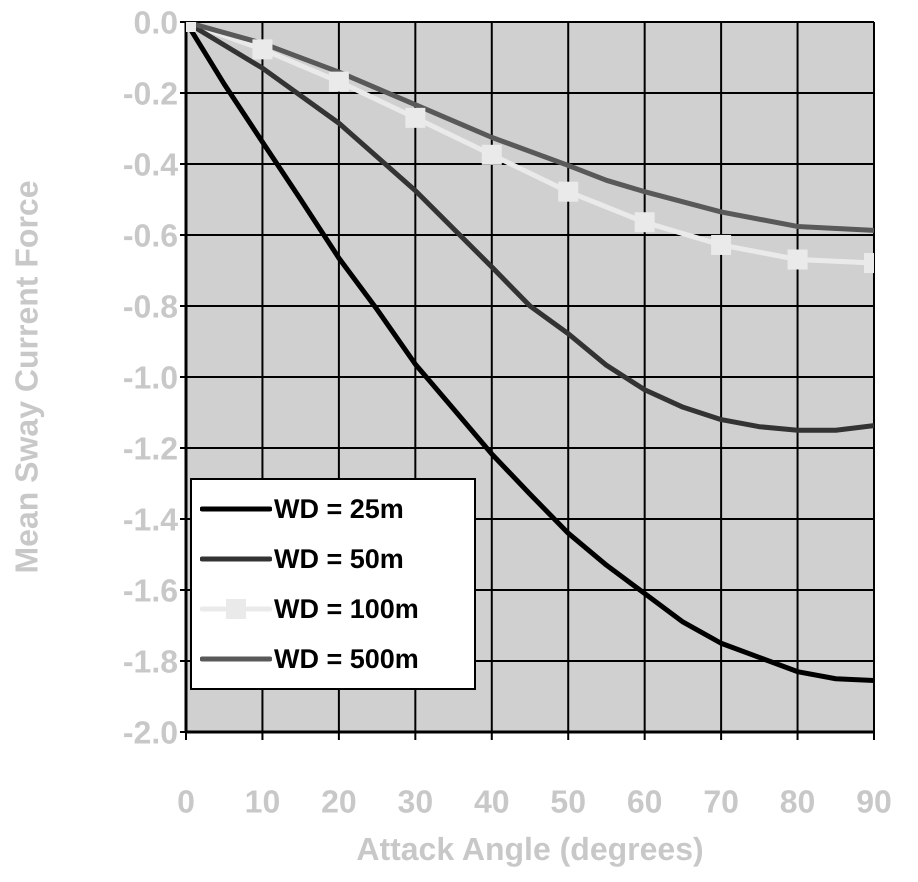 The width and height of the screenshot is (918, 882). What do you see at coordinates (346, 659) in the screenshot?
I see `legend-label: WD = 500m` at bounding box center [346, 659].